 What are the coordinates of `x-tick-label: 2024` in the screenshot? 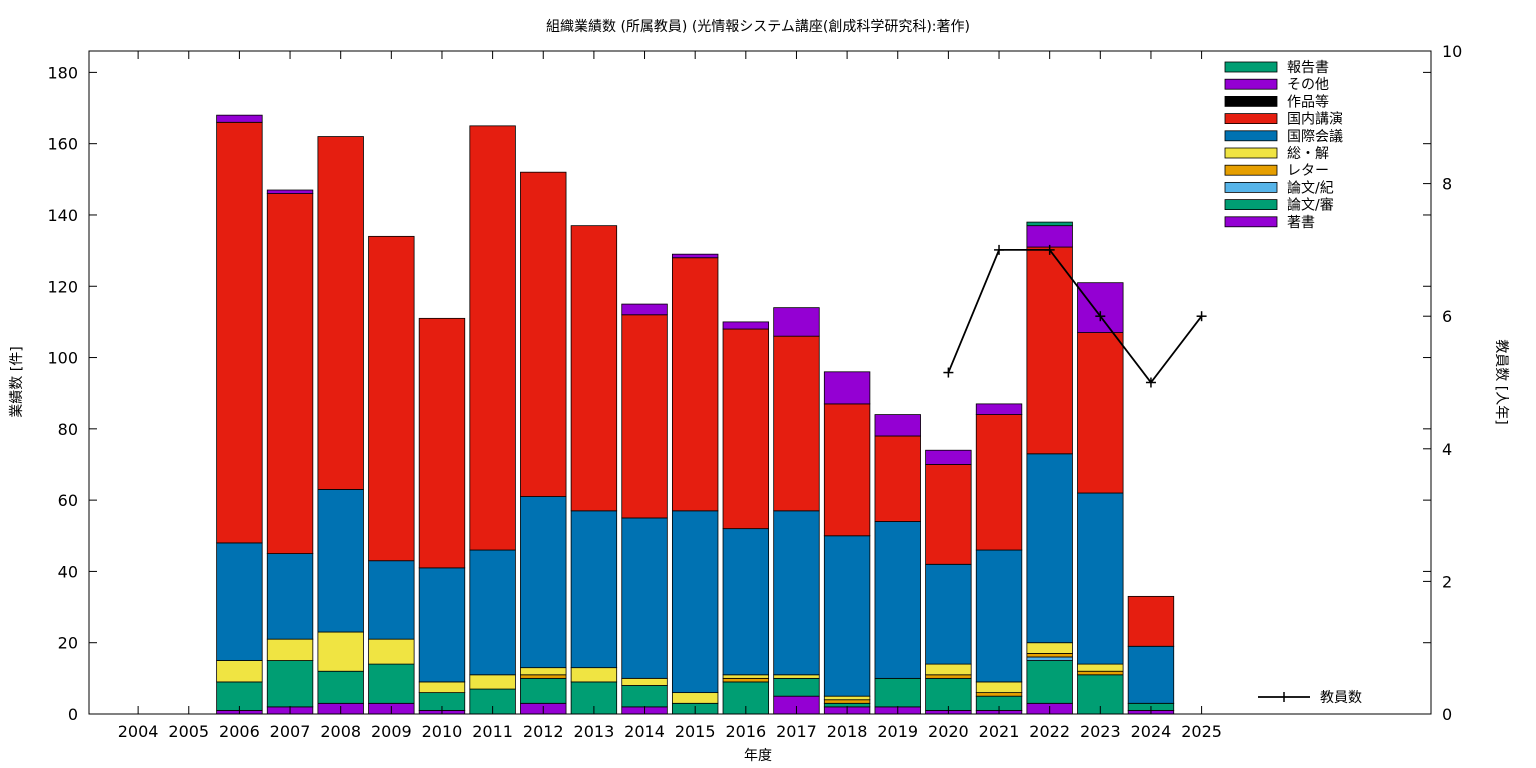 It's located at (1151, 731).